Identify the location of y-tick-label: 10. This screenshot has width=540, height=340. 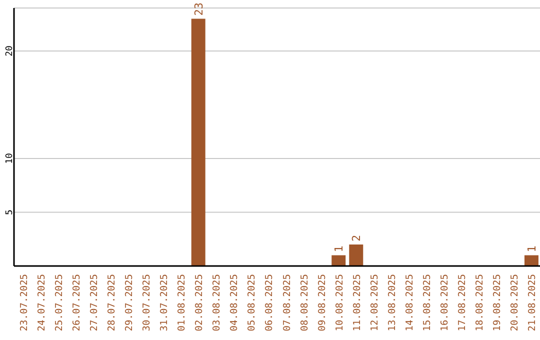
(10, 158).